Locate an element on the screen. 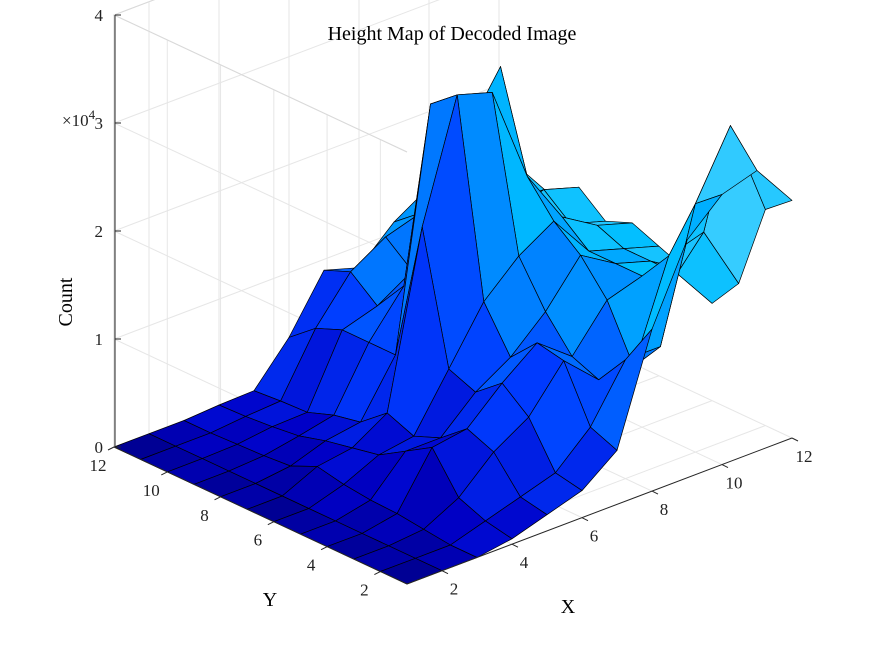 The image size is (875, 656). z-exponent-label: ×10⁴ is located at coordinates (79, 118).